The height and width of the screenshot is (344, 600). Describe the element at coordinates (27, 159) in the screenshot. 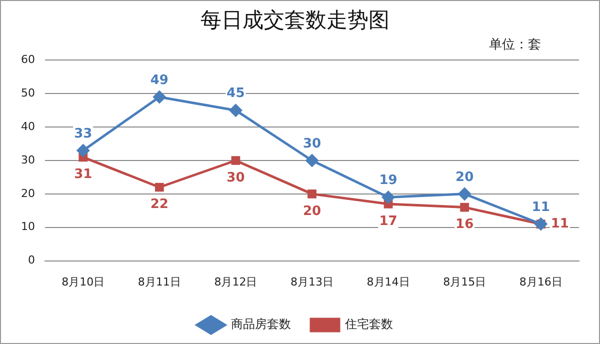

I see `y-tick-label: 30` at that location.